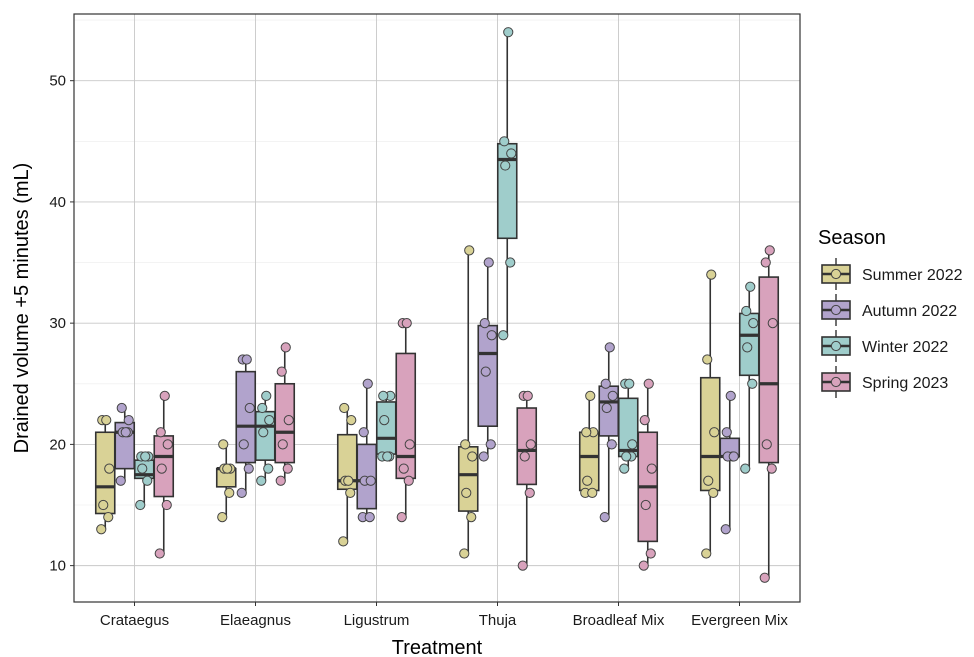  What do you see at coordinates (57, 202) in the screenshot?
I see `y-tick-label: 40` at bounding box center [57, 202].